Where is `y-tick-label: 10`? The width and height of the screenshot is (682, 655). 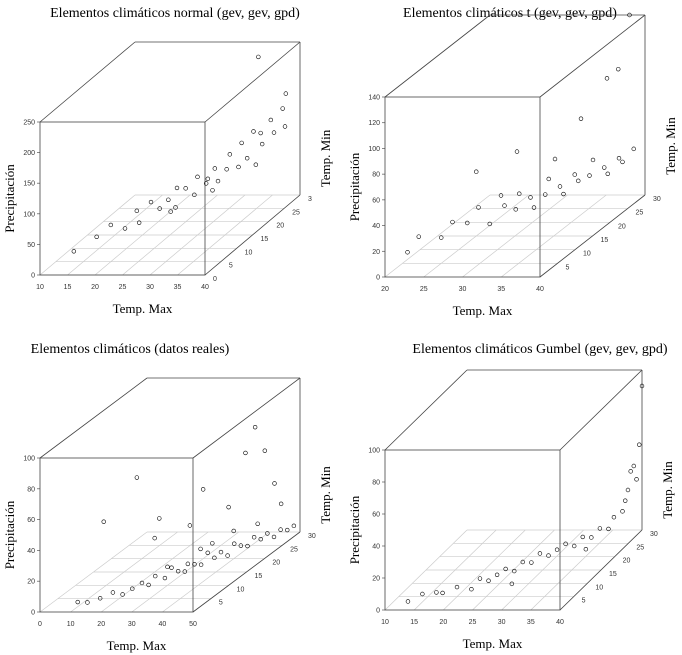 y-tick-label: 10 is located at coordinates (599, 587).